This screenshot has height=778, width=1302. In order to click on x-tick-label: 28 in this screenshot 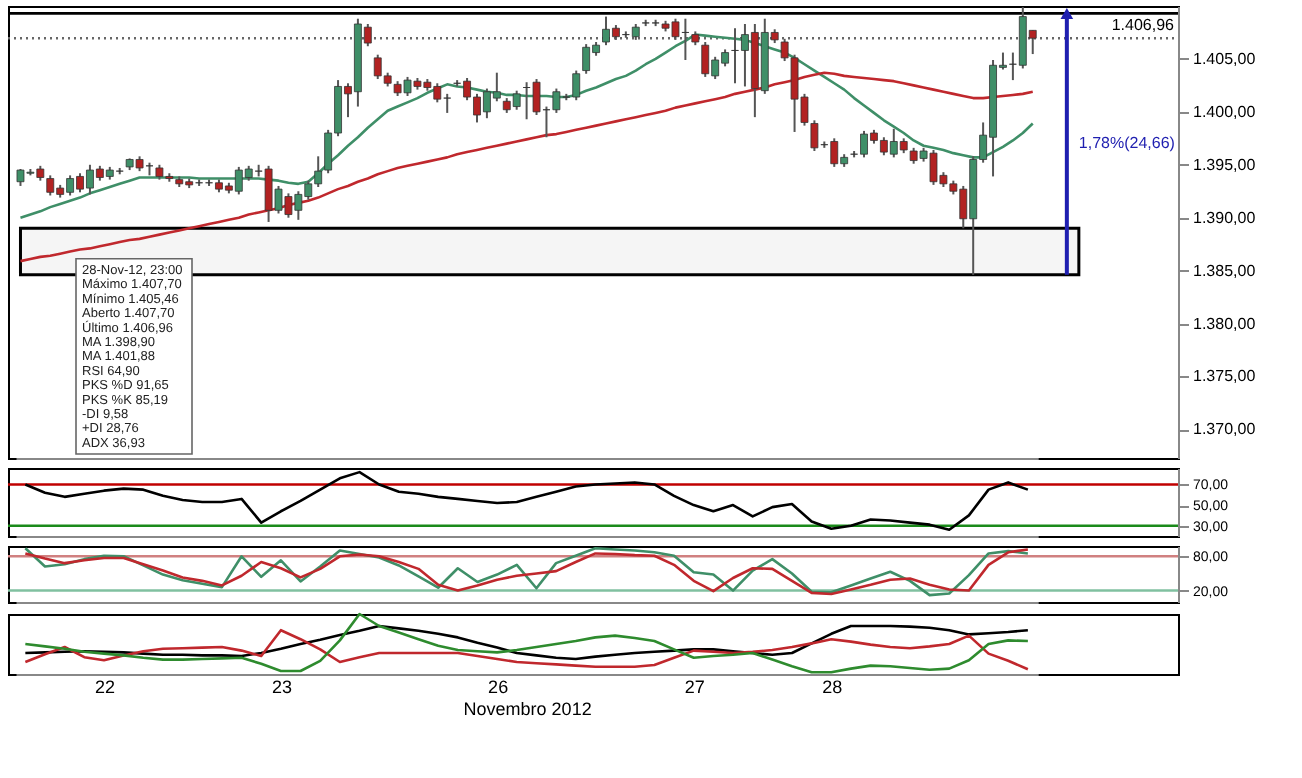, I will do `click(832, 687)`.